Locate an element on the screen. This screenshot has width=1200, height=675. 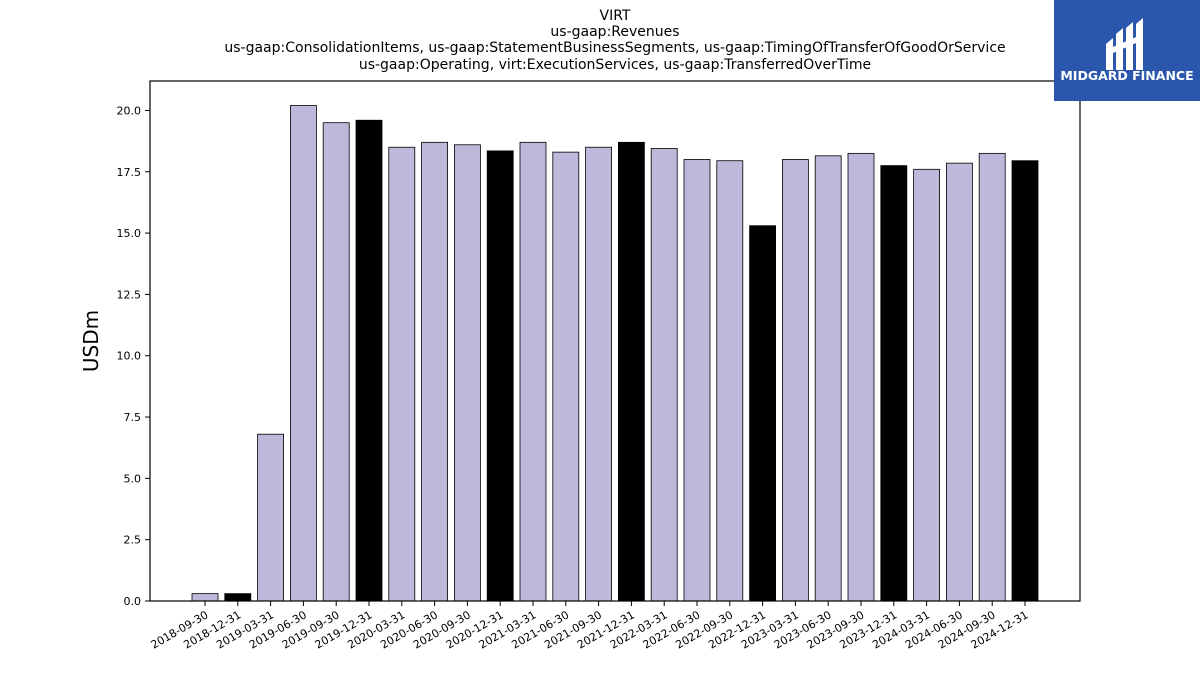
y-tick-label: 2.5 is located at coordinates (133, 540).